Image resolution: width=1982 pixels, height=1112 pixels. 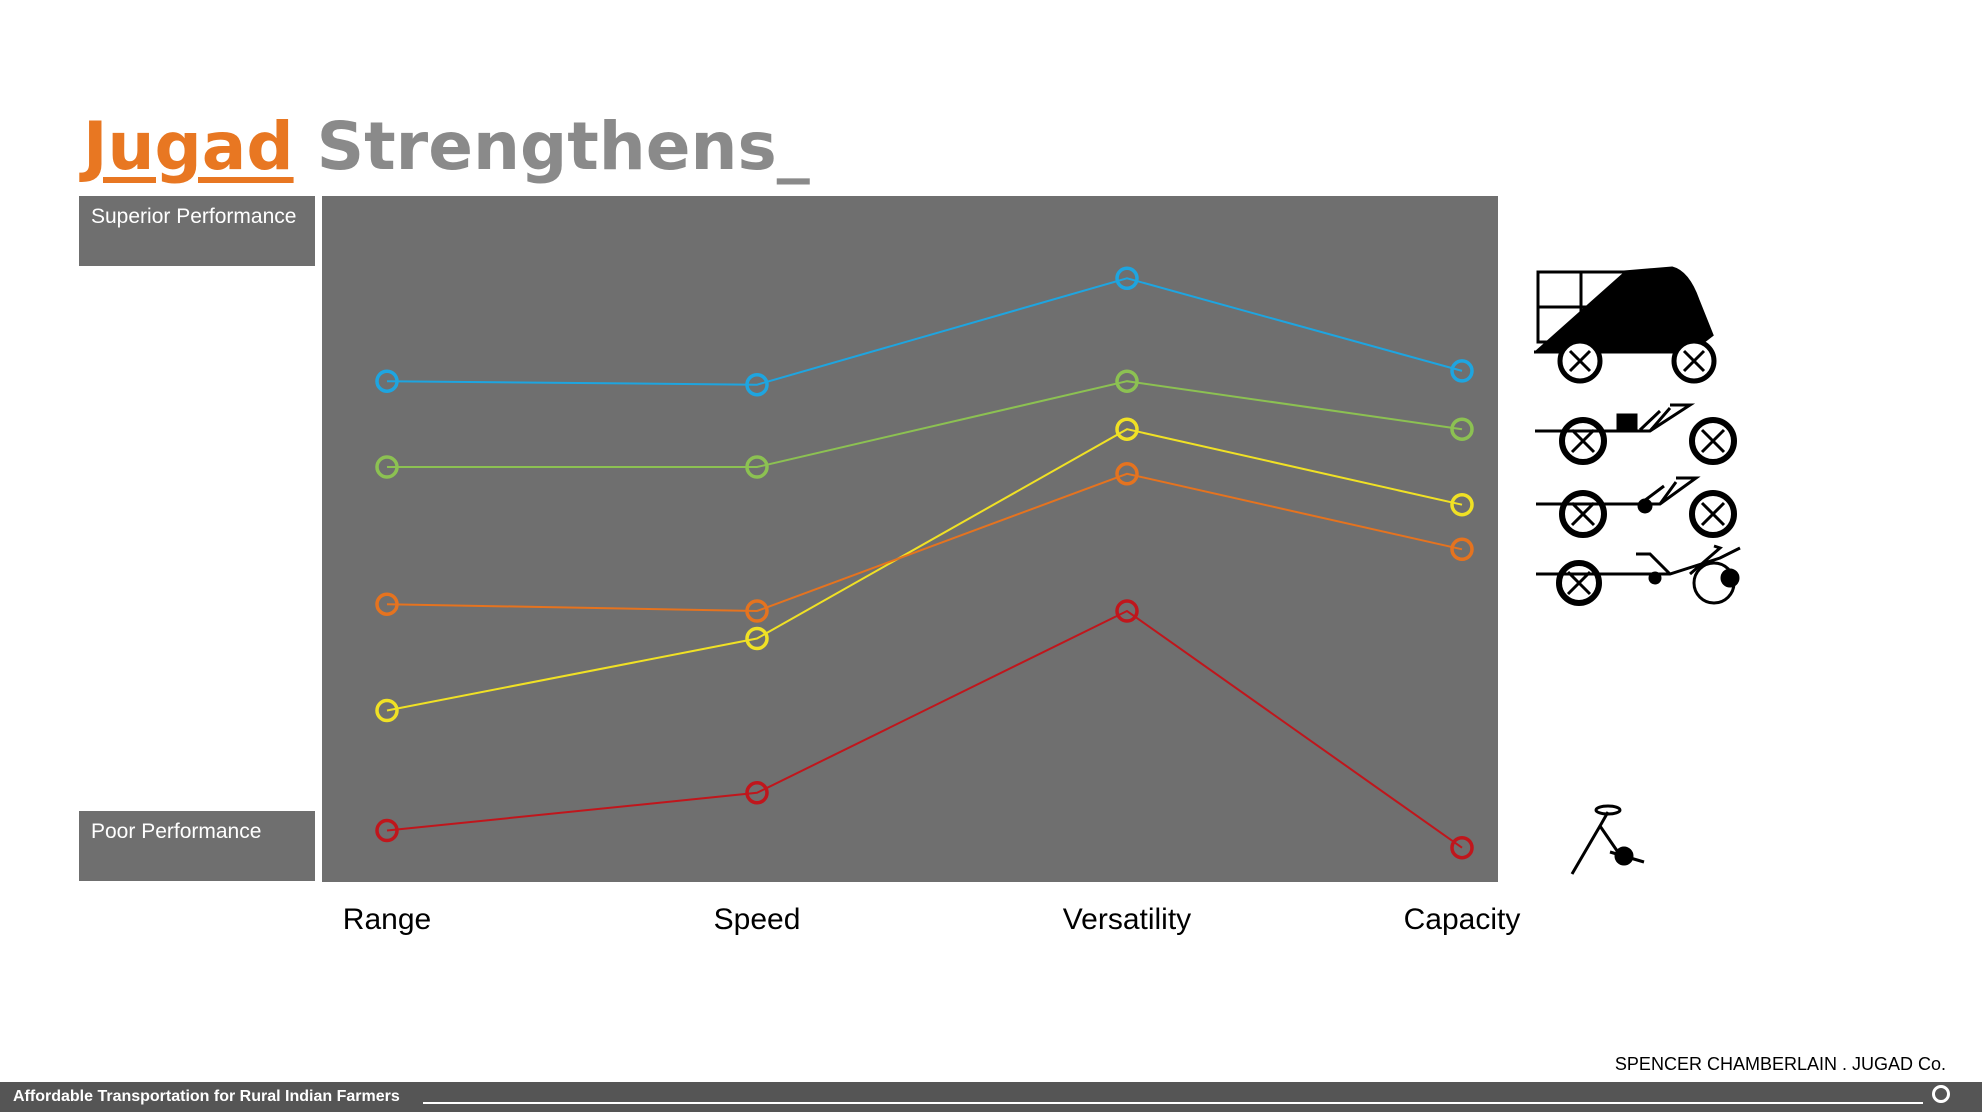 What do you see at coordinates (1941, 1094) in the screenshot?
I see `footer-circle-icon` at bounding box center [1941, 1094].